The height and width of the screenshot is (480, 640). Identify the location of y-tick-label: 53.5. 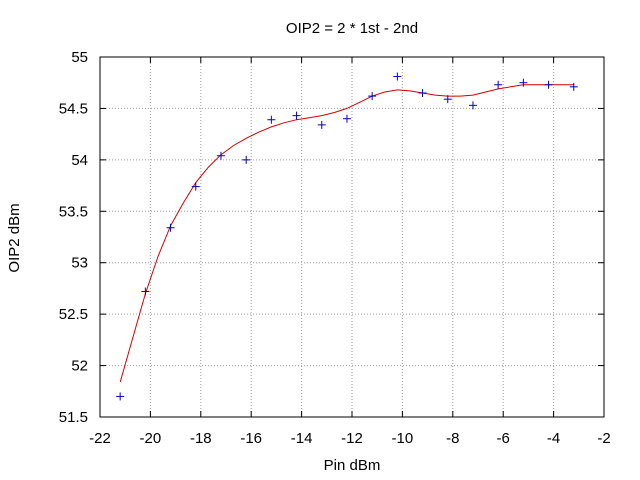
(73, 211).